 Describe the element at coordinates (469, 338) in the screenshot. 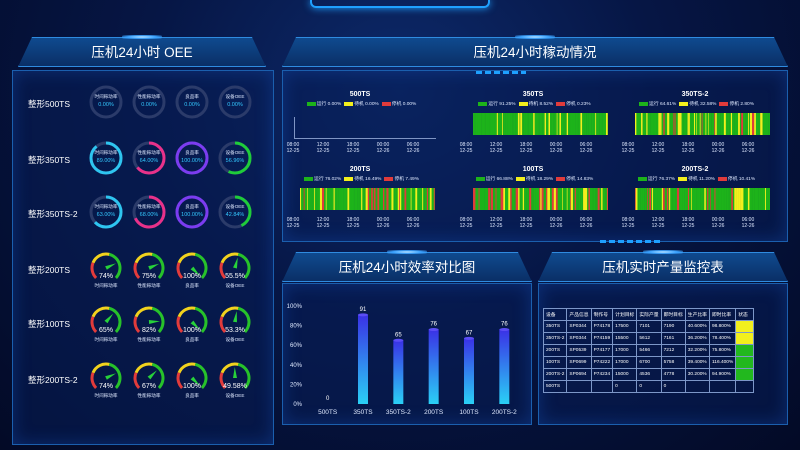

I see `bar-cap` at that location.